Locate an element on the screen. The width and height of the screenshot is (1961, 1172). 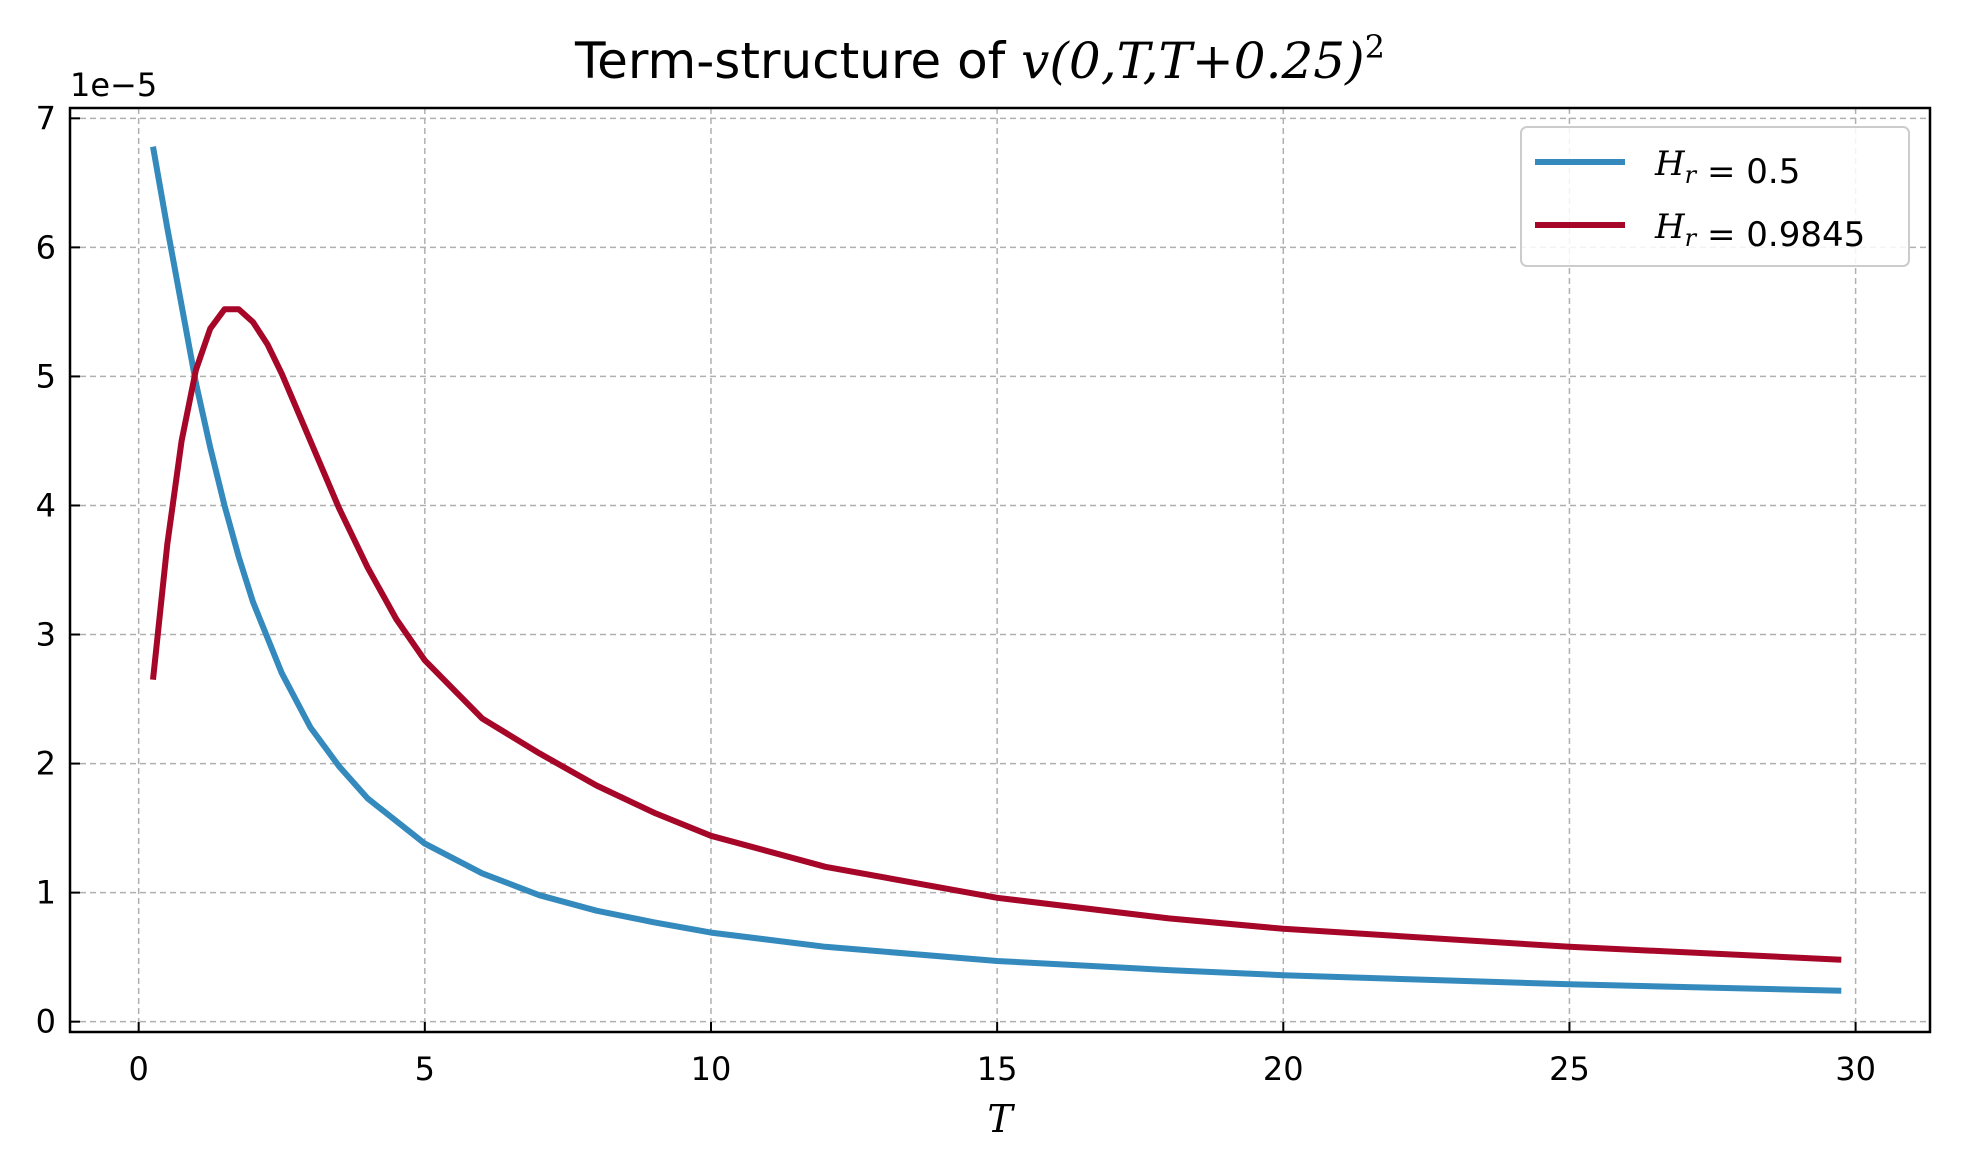
chart-title: Term-structure of v(0,T,T+0.25)2 is located at coordinates (979, 59).